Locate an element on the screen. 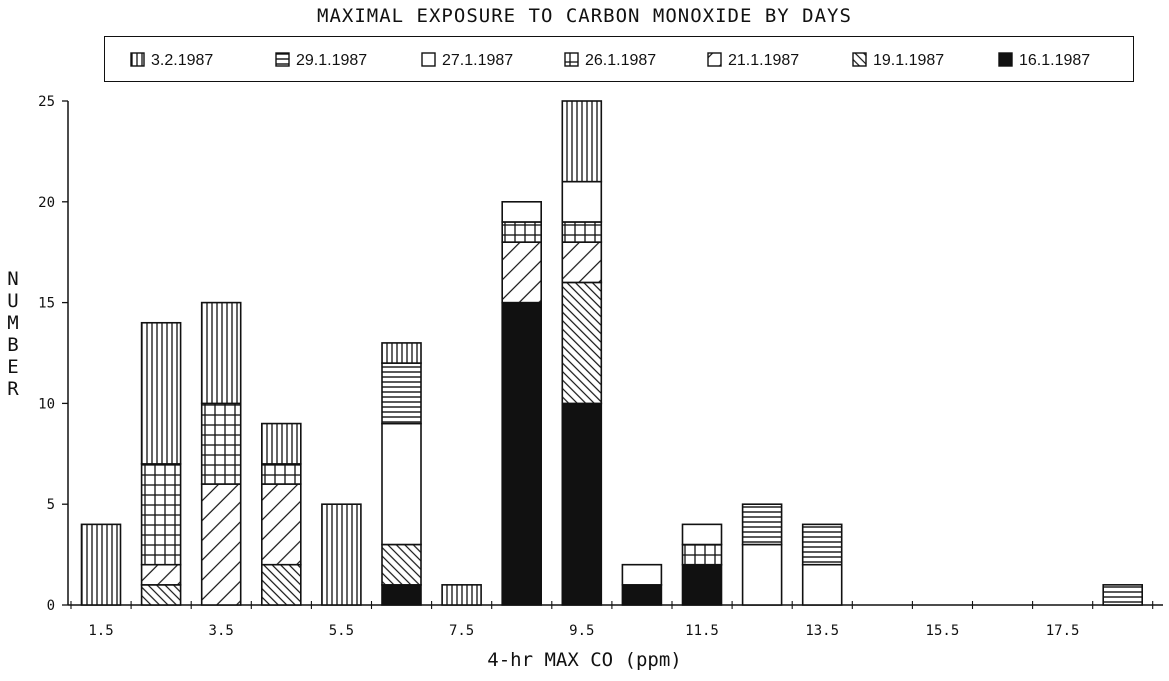 Image resolution: width=1169 pixels, height=681 pixels. x-tick-label: 1.5 is located at coordinates (100, 631).